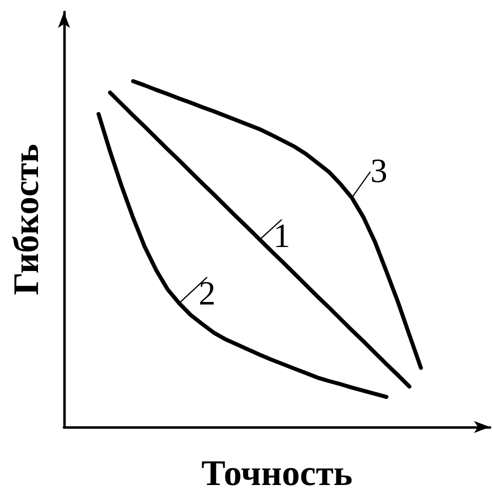 This screenshot has height=496, width=493. Describe the element at coordinates (26, 220) in the screenshot. I see `y-axis-title: Гибкость` at that location.